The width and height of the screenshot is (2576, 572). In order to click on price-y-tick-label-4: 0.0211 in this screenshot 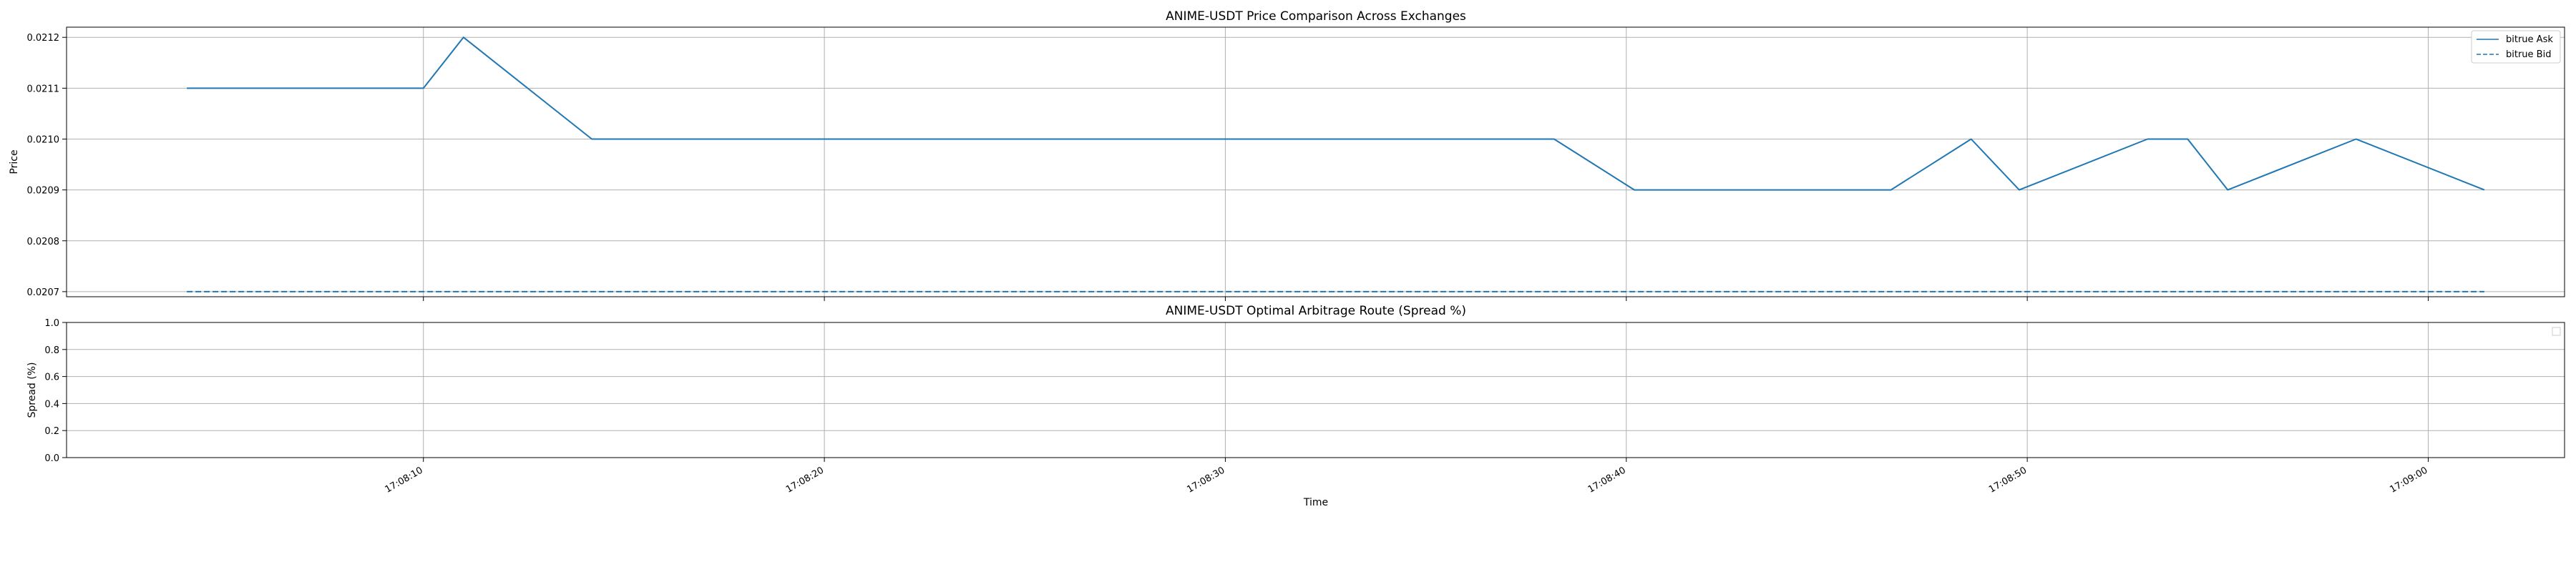, I will do `click(43, 89)`.